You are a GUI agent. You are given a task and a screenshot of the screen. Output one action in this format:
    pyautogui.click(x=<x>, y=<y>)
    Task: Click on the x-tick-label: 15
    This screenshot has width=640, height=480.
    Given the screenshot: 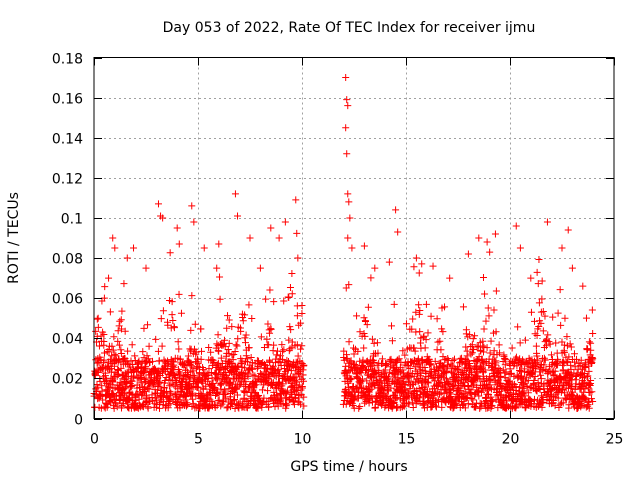 What is the action you would take?
    pyautogui.click(x=407, y=440)
    